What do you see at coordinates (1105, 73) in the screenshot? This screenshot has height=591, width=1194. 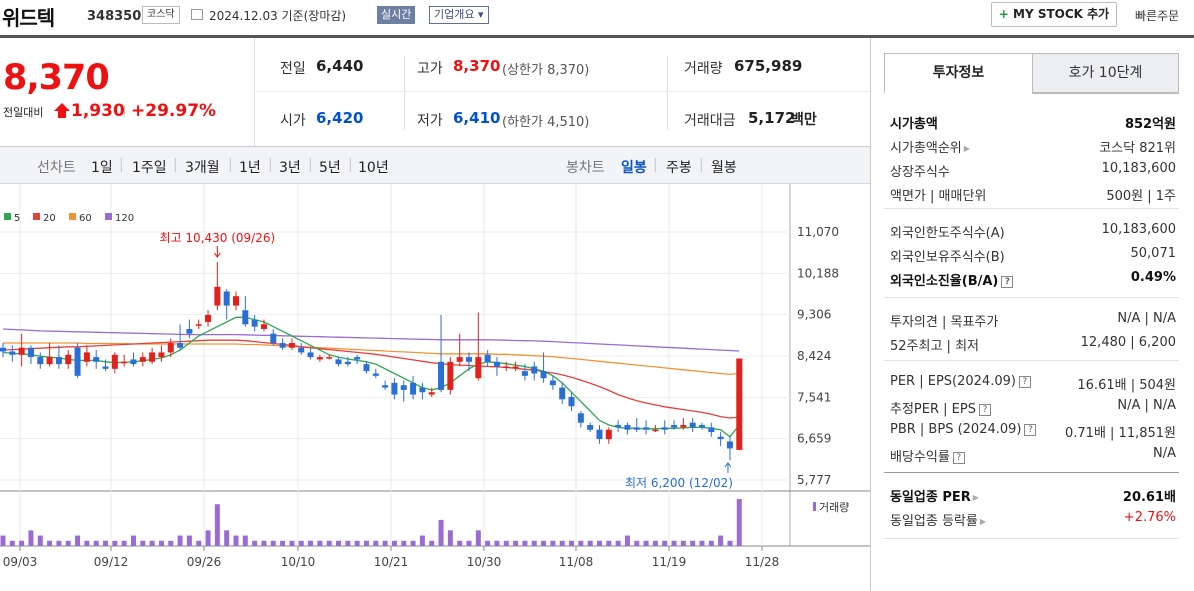 I see `tab-orderbook: 호가 10단계` at bounding box center [1105, 73].